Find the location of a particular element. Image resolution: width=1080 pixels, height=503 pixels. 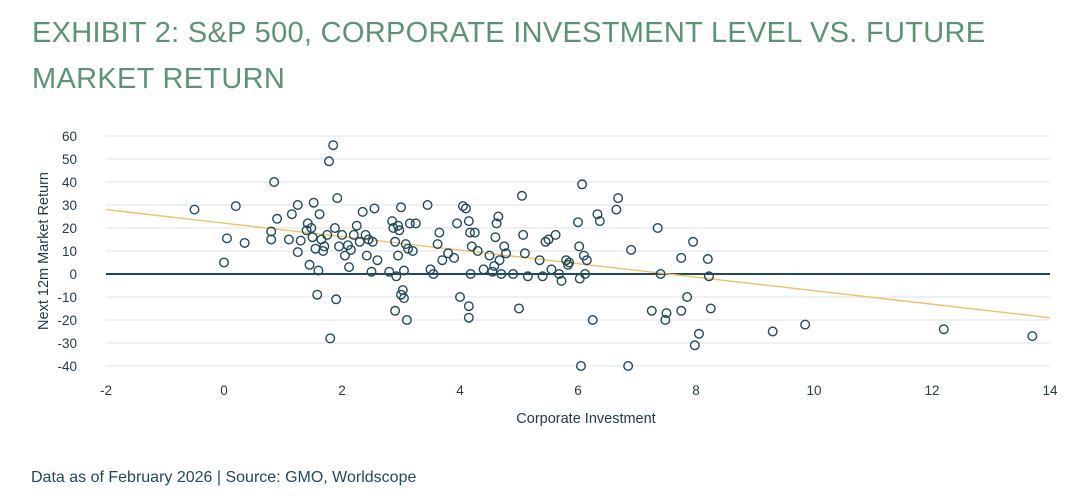

x-axis-label: Corporate Investment is located at coordinates (585, 419).